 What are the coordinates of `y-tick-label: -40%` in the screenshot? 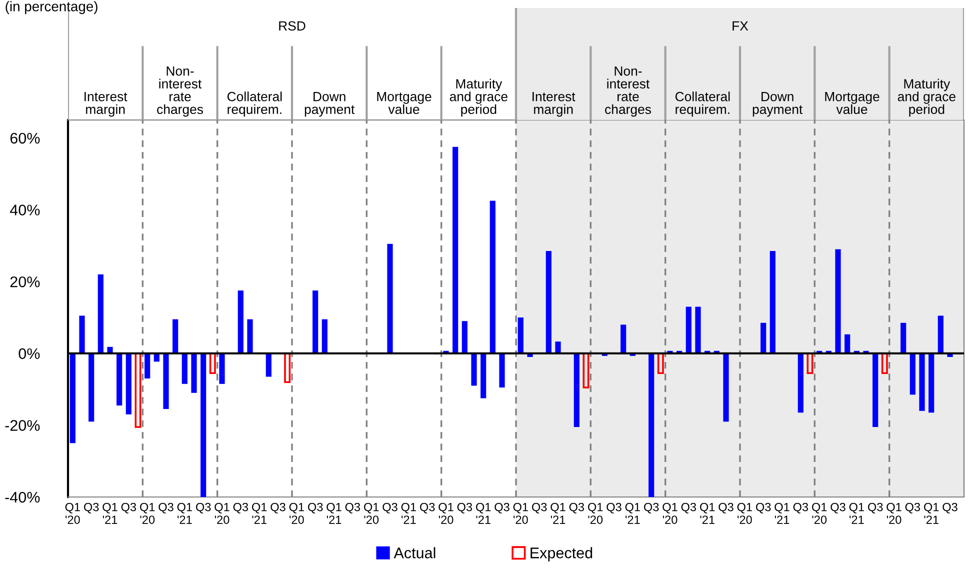 It's located at (22, 497).